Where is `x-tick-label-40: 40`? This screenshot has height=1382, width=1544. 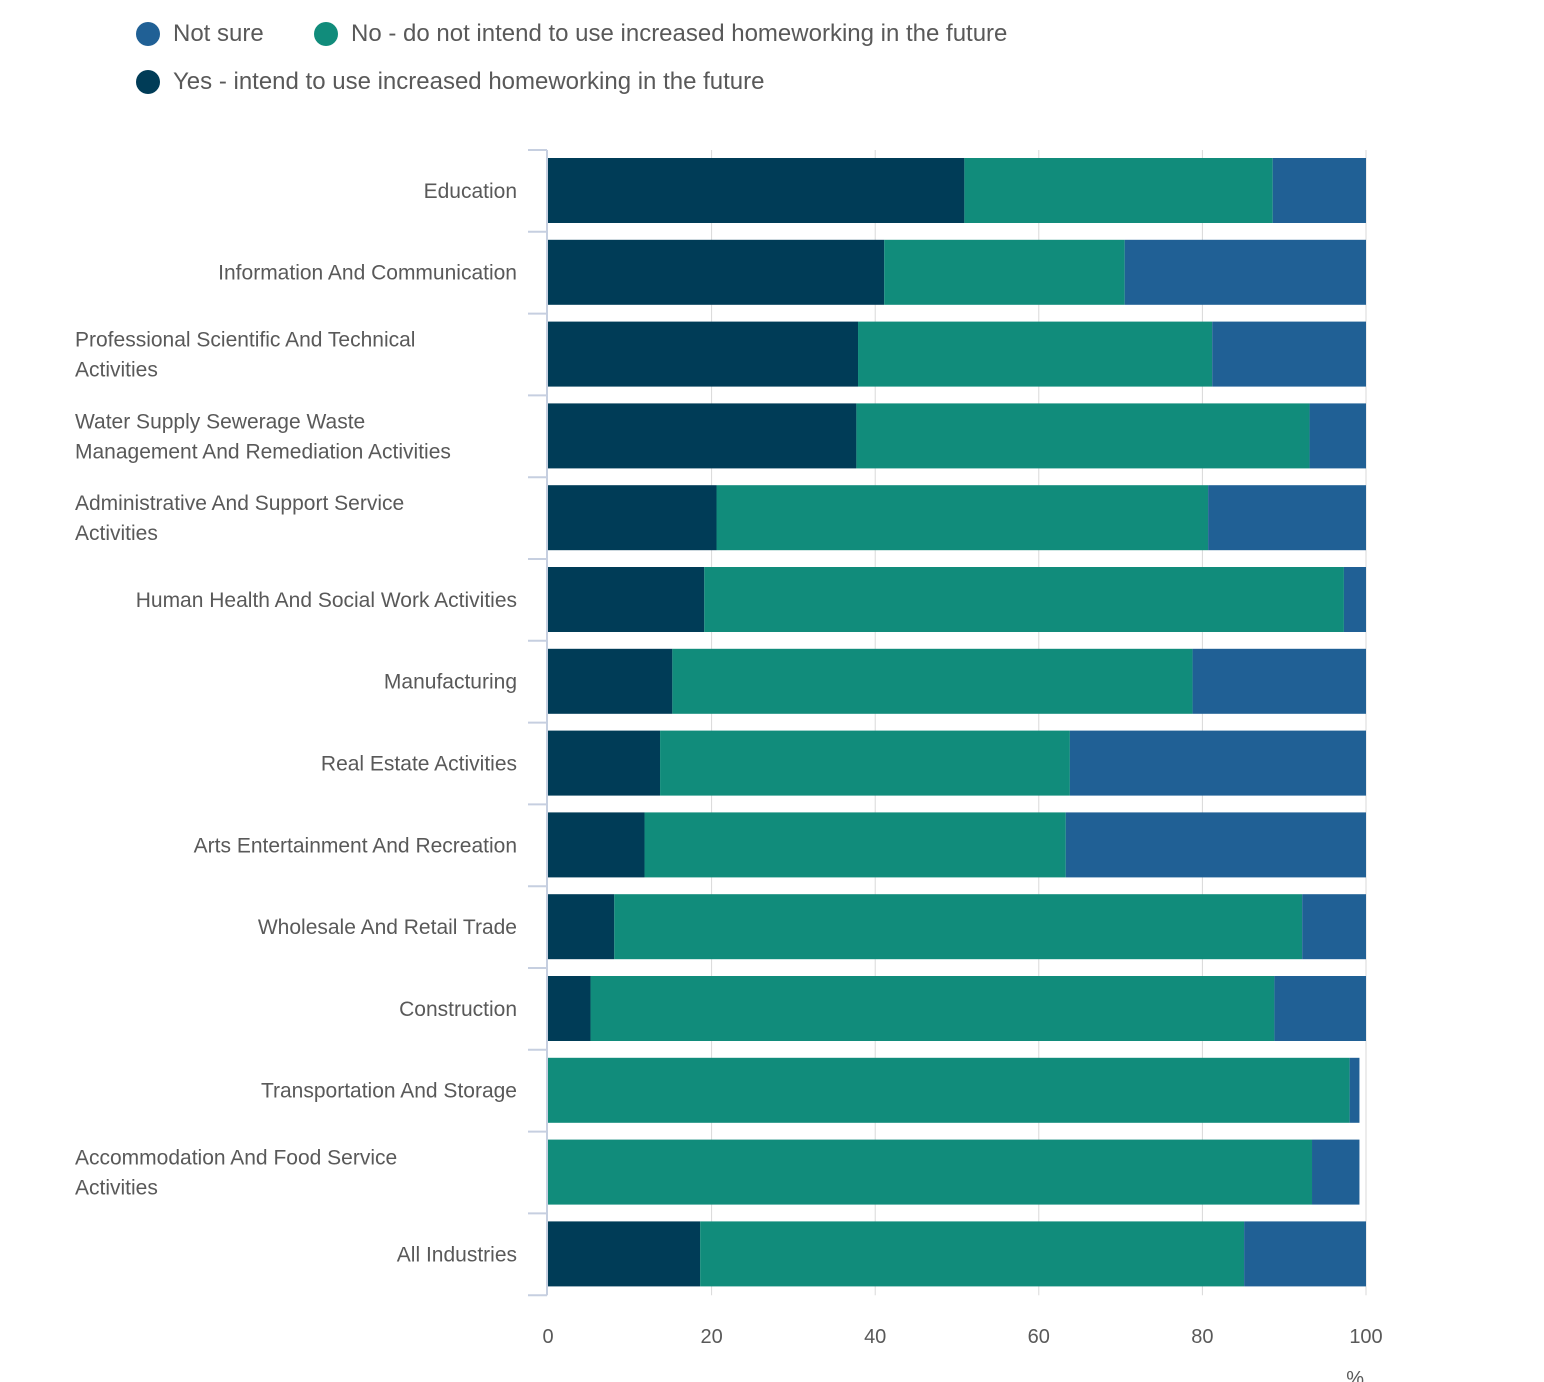 x-tick-label-40: 40 is located at coordinates (875, 1337).